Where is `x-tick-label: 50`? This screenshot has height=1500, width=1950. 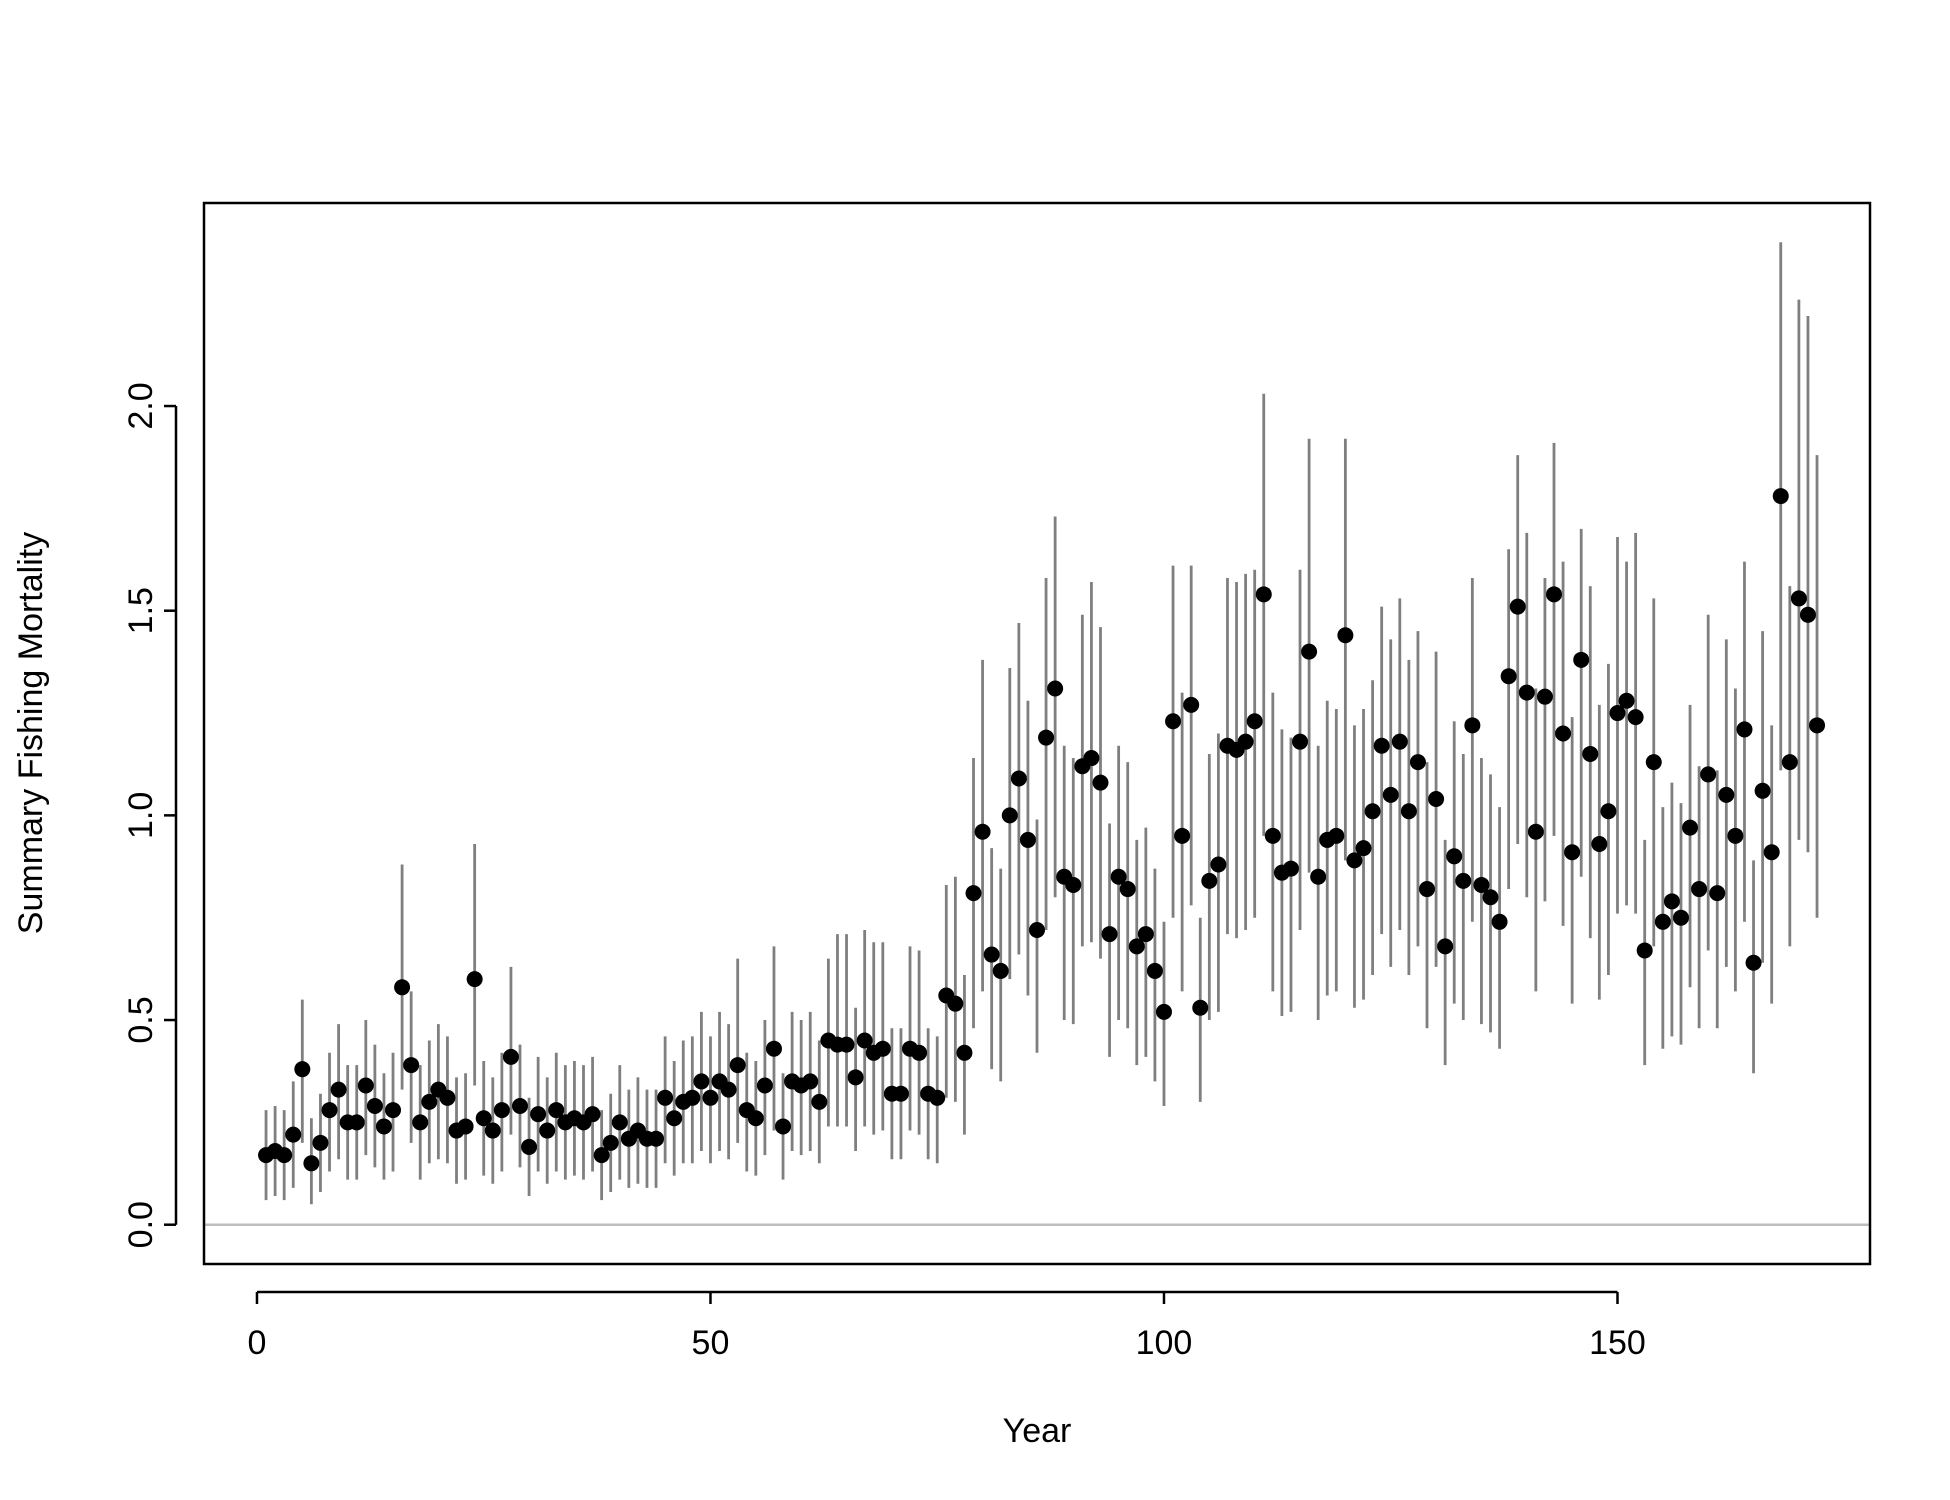
x-tick-label: 50 is located at coordinates (711, 1343).